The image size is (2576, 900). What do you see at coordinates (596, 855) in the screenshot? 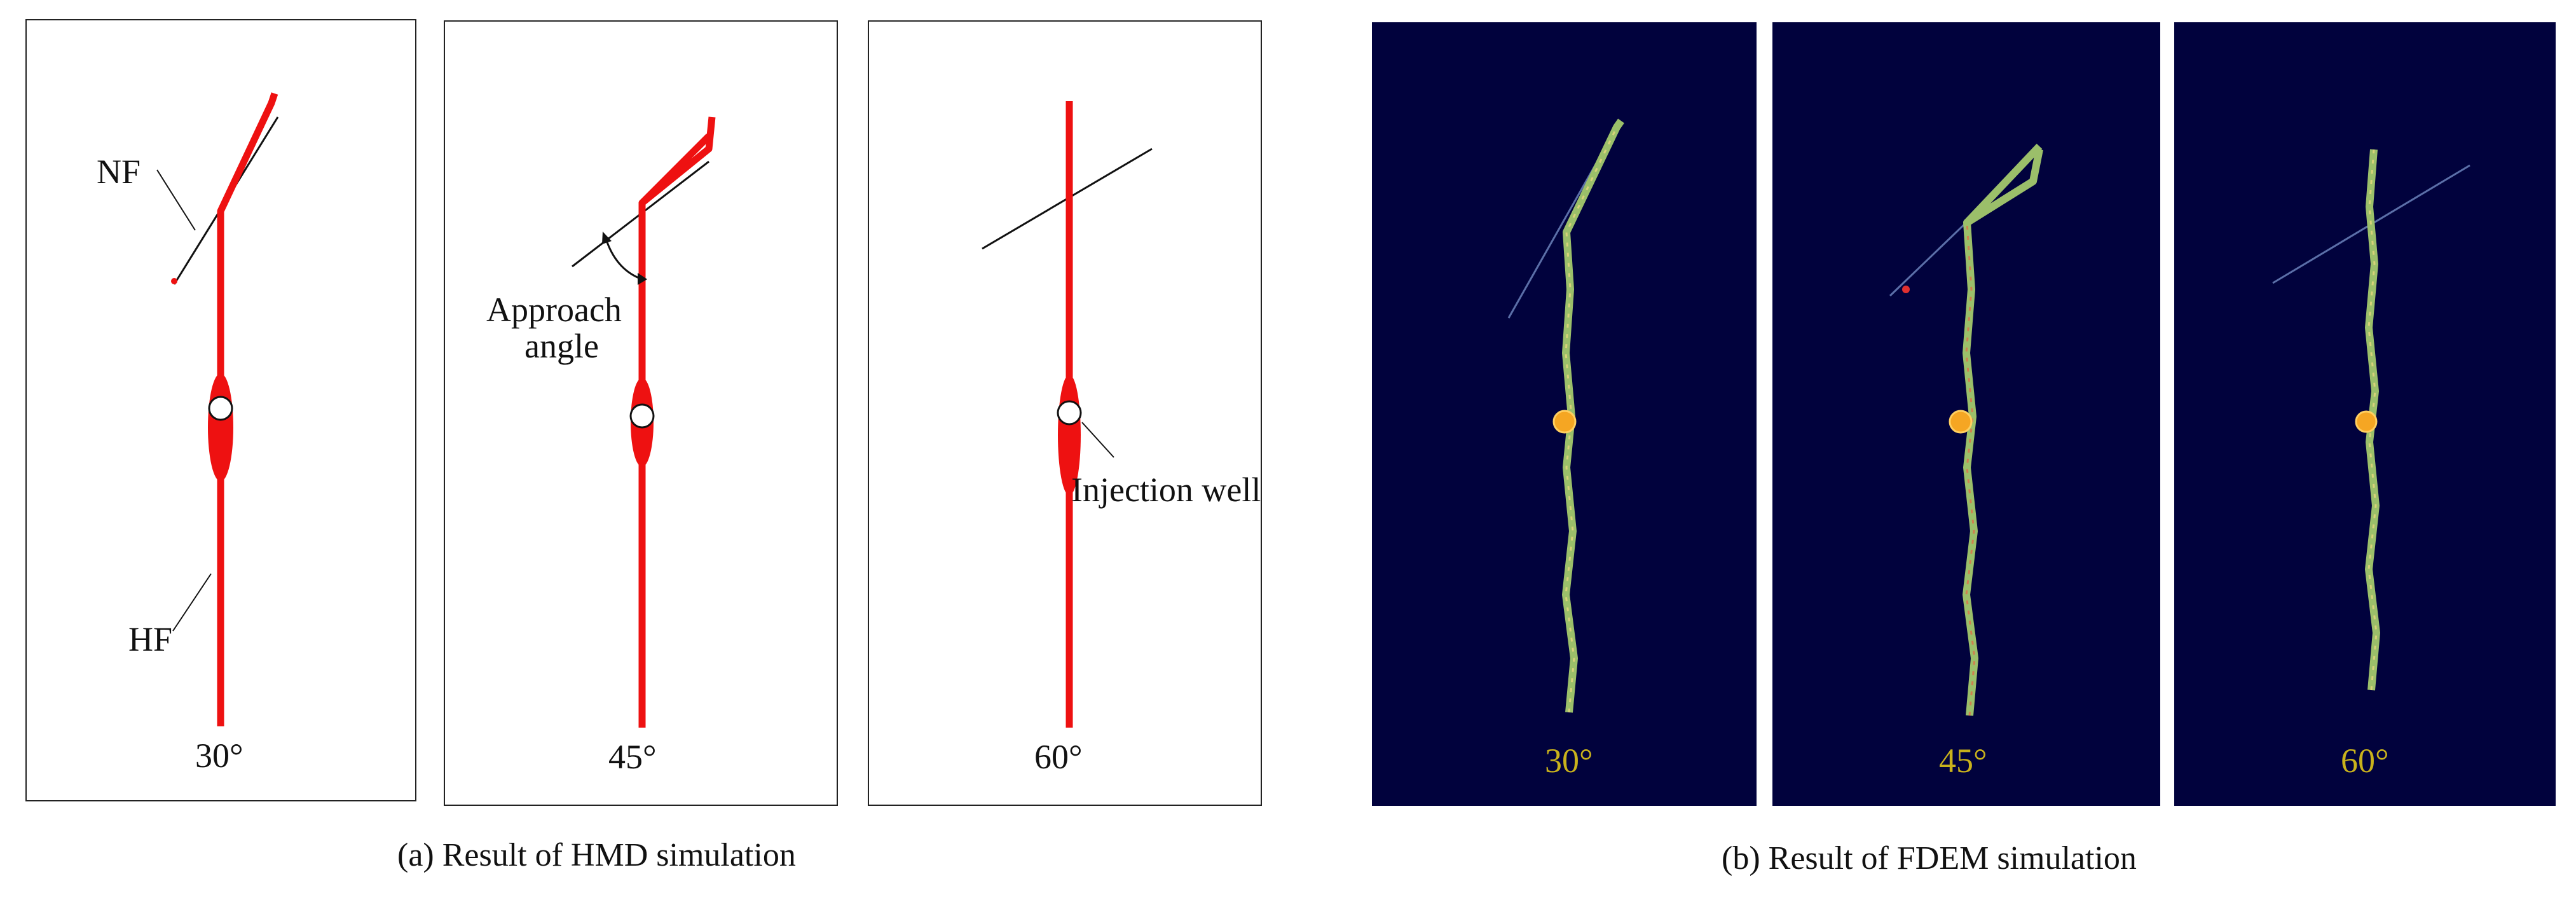
I see `hmd-caption: (a) Result of HMD simulation` at bounding box center [596, 855].